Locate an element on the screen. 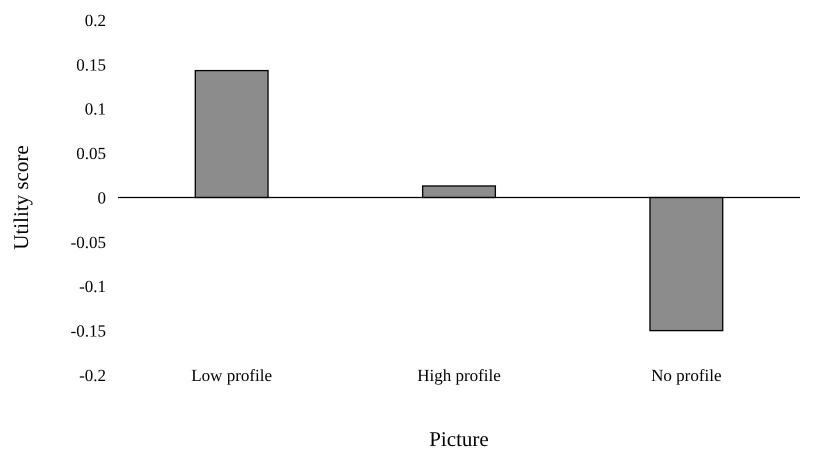 The width and height of the screenshot is (815, 468). y-tick-label: 0 is located at coordinates (102, 198).